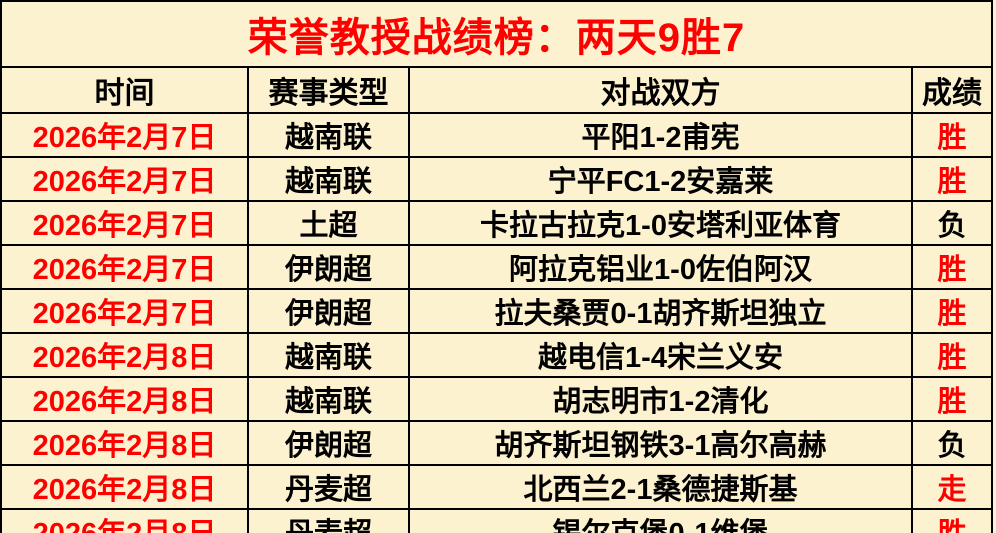 The height and width of the screenshot is (533, 996). I want to click on page-title: 荣誉教授战绩榜：两天9胜7, so click(496, 34).